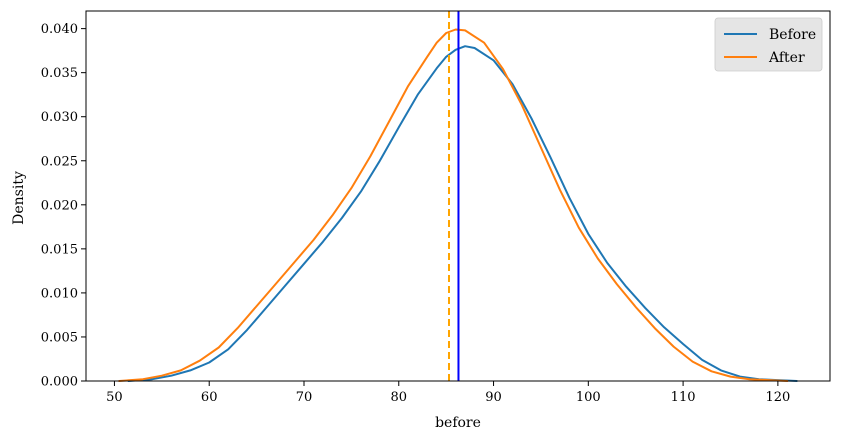  I want to click on x-tick-label: 110, so click(683, 397).